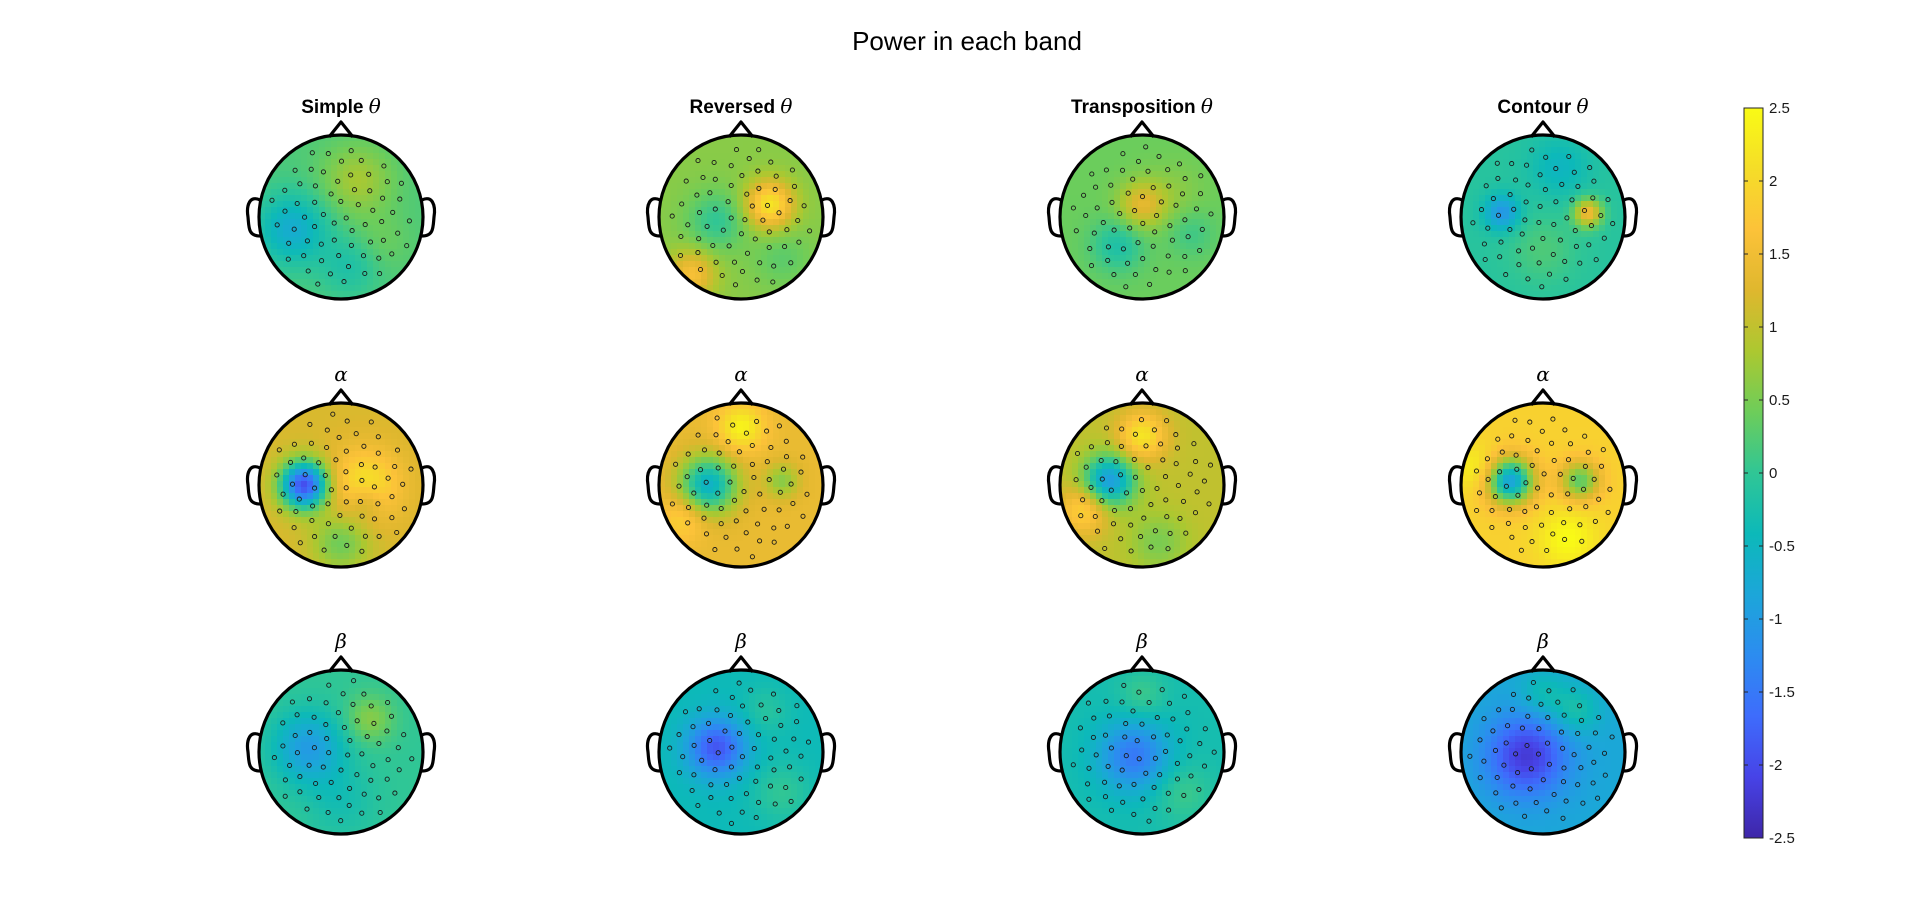 This screenshot has width=1920, height=912. I want to click on colorbar: 2.5 2 1.5 1 0.5 0 -0.5 -1 -1.5 -2 -2.5, so click(1769, 473).